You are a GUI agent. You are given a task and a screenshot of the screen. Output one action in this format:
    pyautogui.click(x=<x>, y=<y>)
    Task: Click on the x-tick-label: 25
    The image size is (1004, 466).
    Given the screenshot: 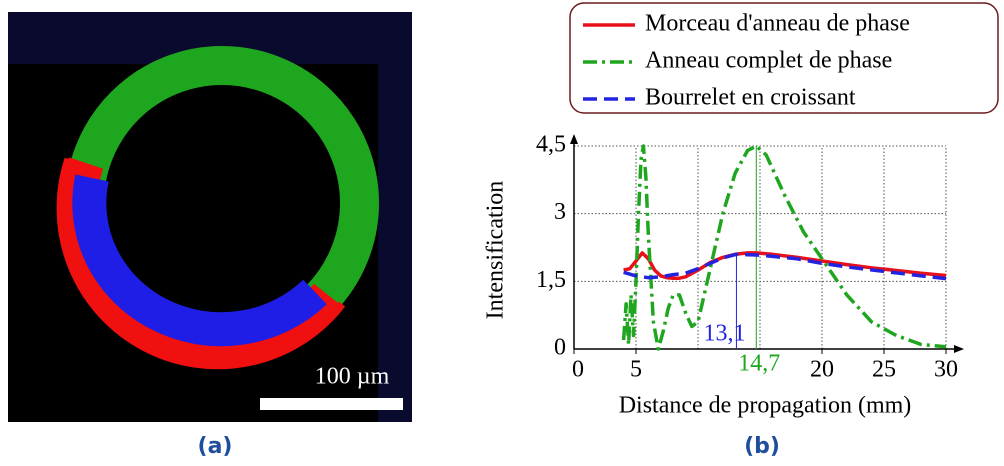 What is the action you would take?
    pyautogui.click(x=884, y=370)
    